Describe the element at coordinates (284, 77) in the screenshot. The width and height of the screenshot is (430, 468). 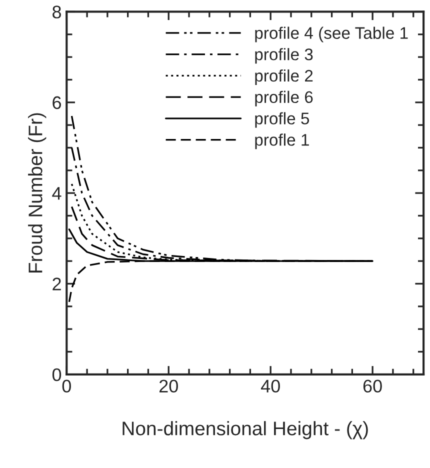
I see `legend-label: profile 2` at that location.